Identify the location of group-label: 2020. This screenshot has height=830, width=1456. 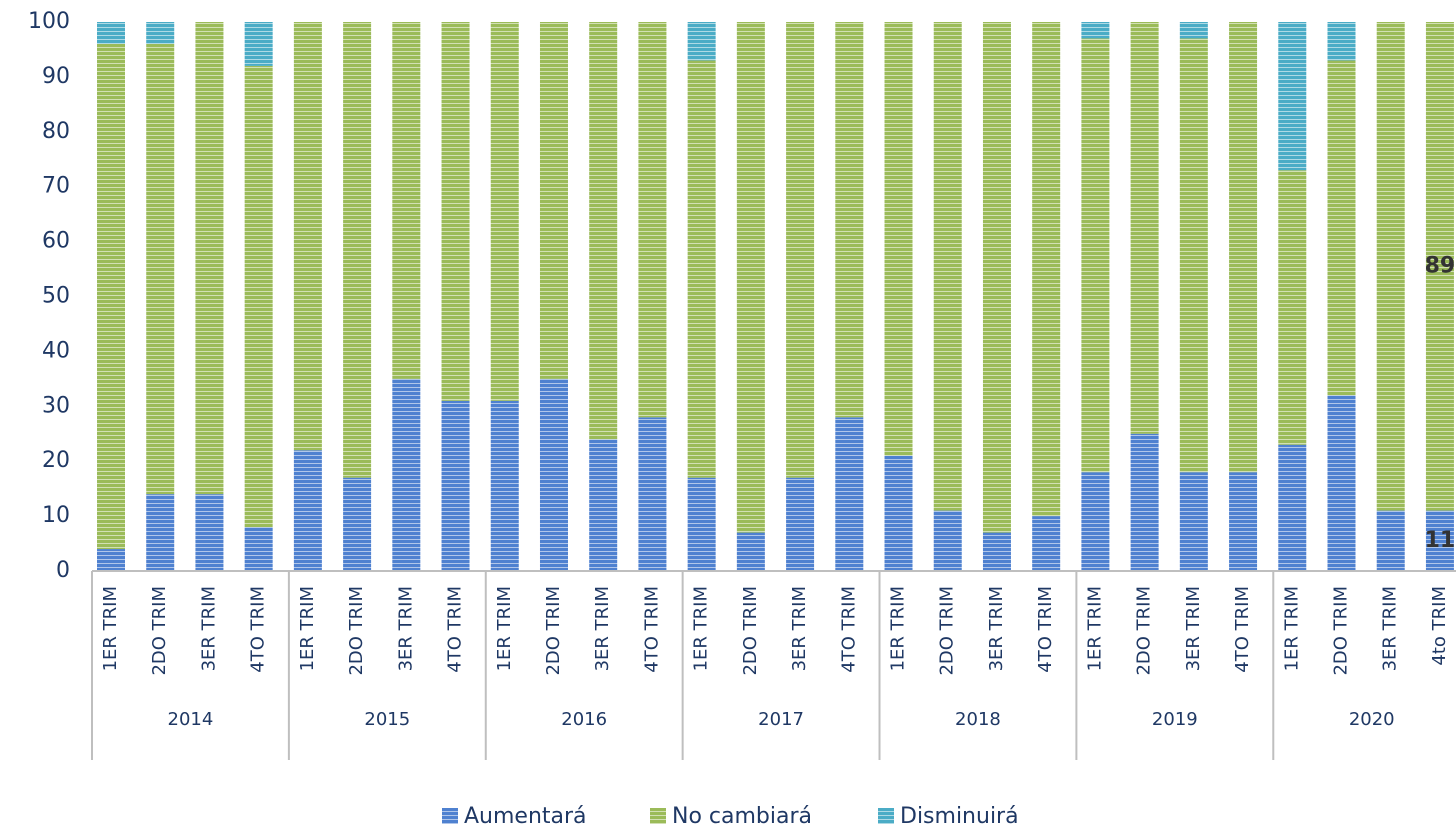
(1372, 719).